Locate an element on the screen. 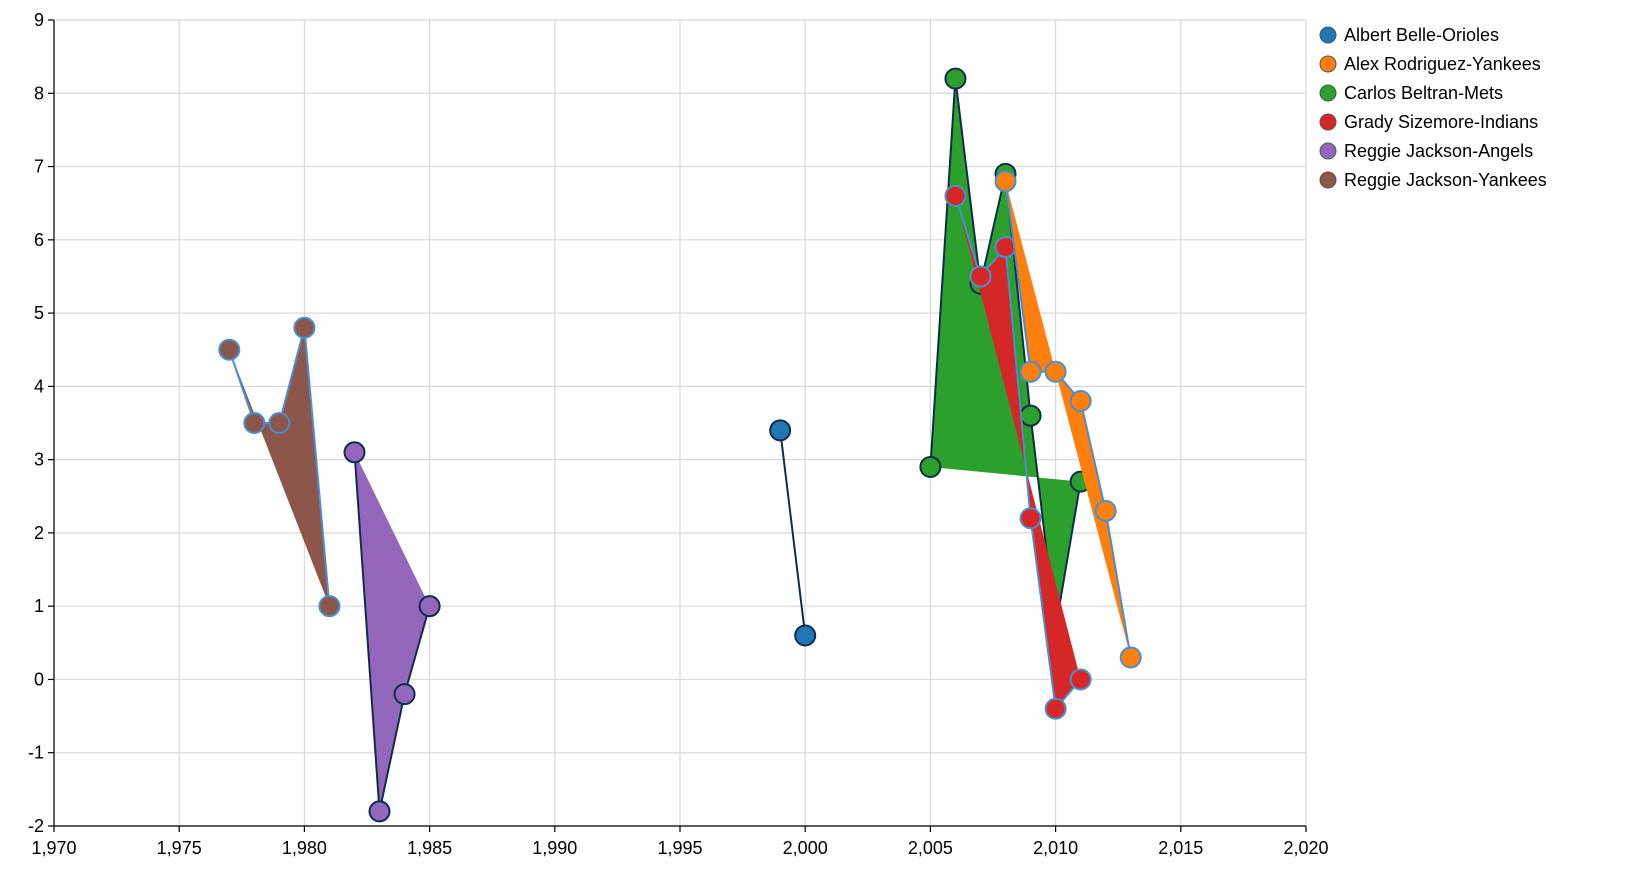  series-reggie-jackson-yankees is located at coordinates (279, 467).